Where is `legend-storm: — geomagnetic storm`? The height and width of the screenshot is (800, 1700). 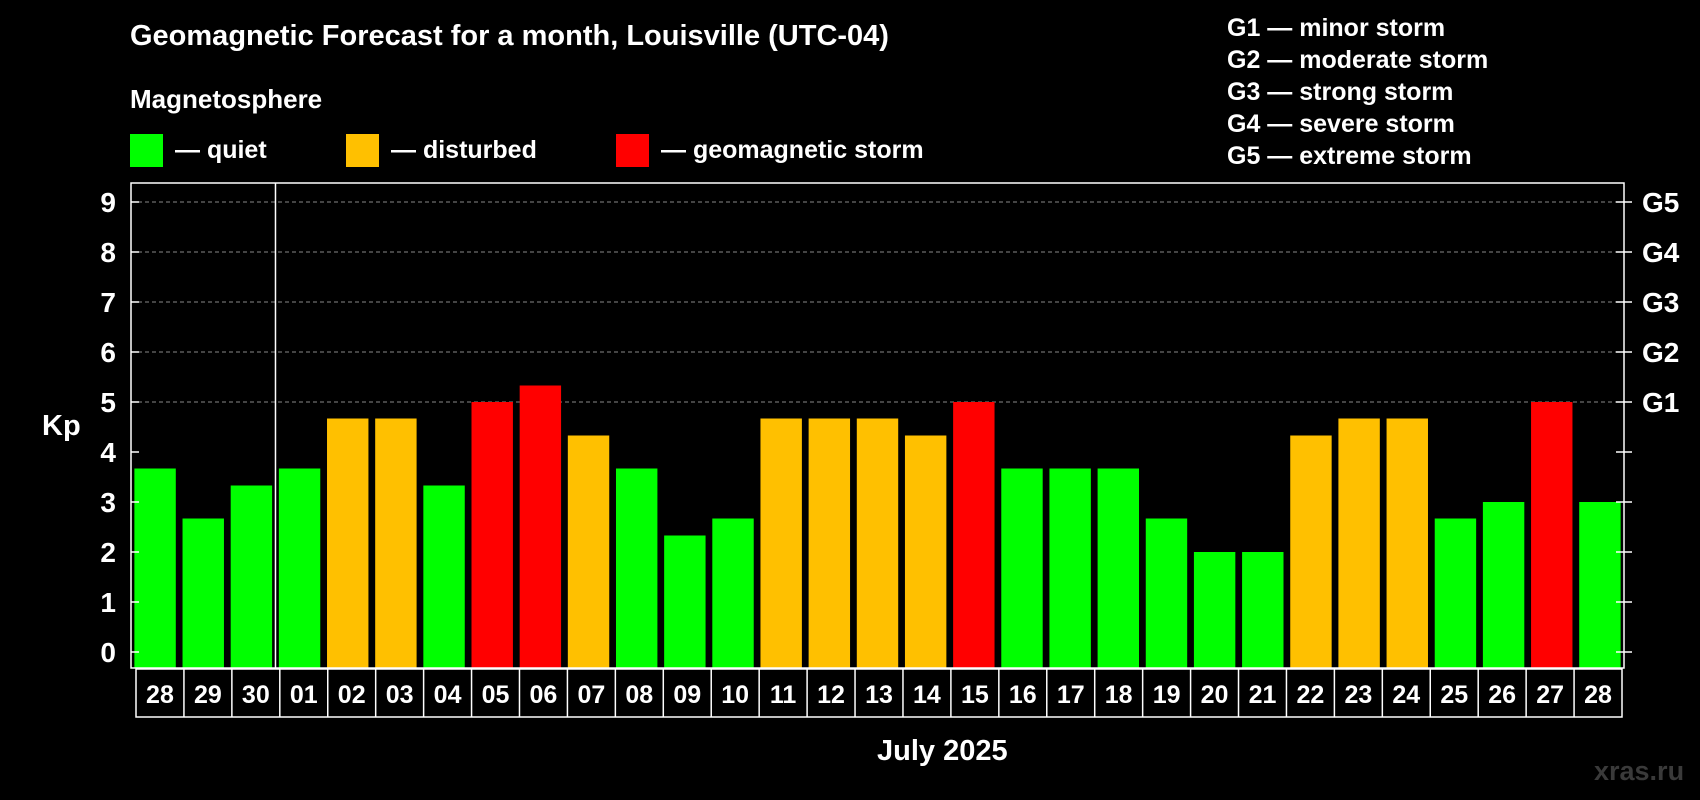 legend-storm: — geomagnetic storm is located at coordinates (770, 150).